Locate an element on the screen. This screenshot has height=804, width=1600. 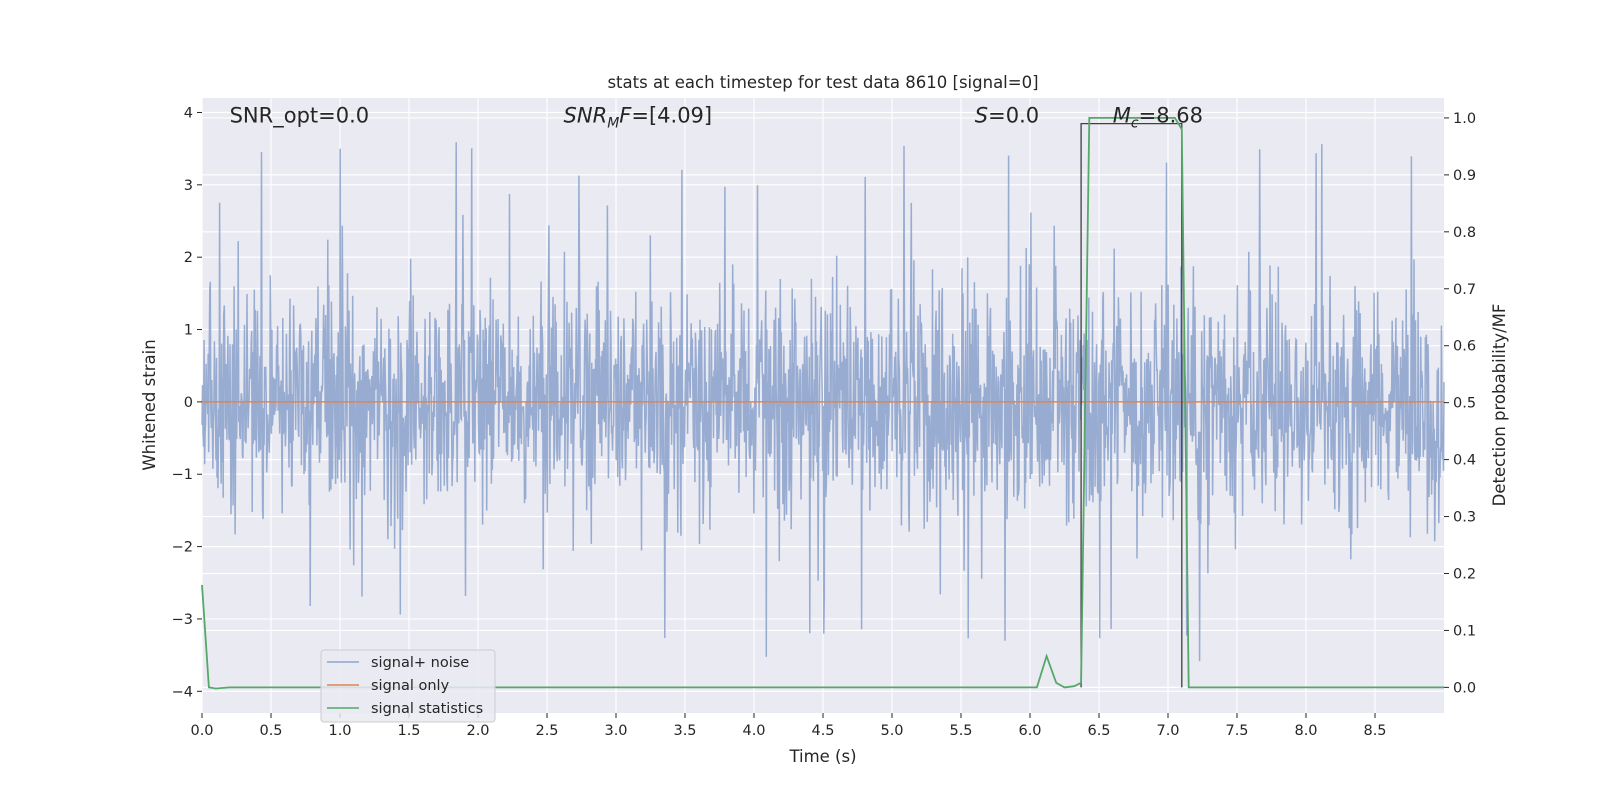
y-right-tick-label: 0.5 is located at coordinates (1464, 404).